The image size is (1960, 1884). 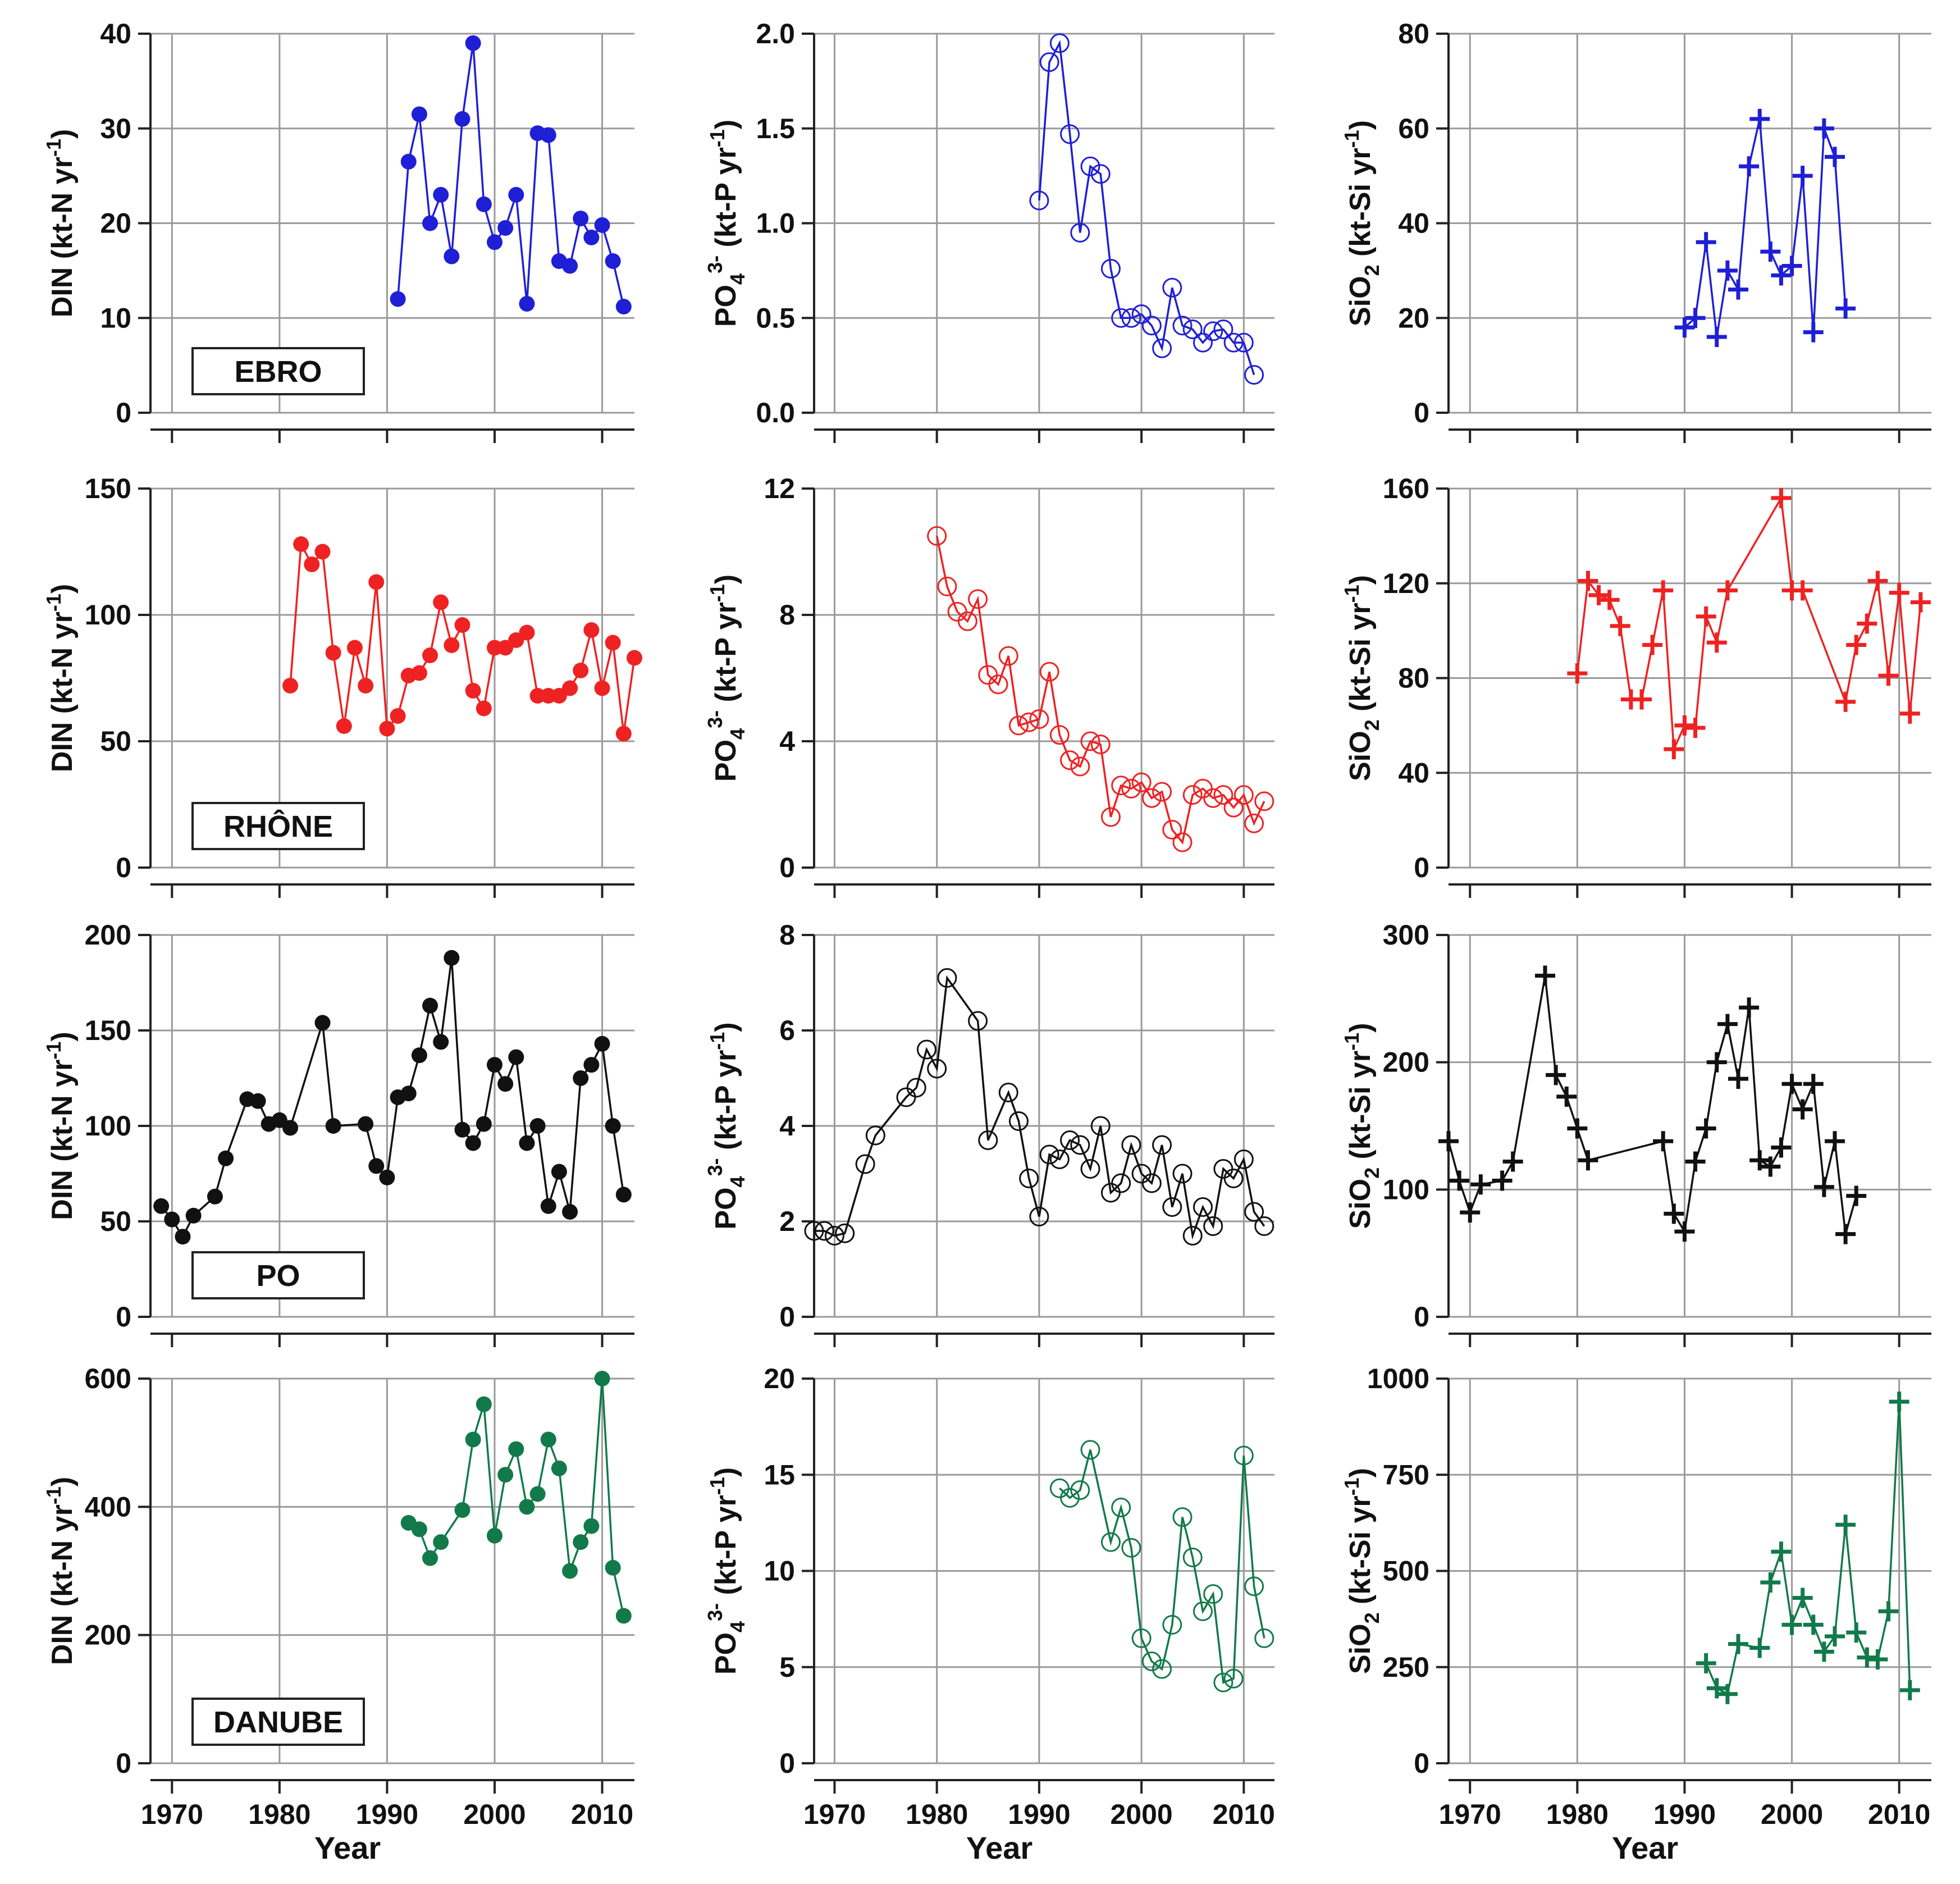 I want to click on river-label-box, so click(x=278, y=1275).